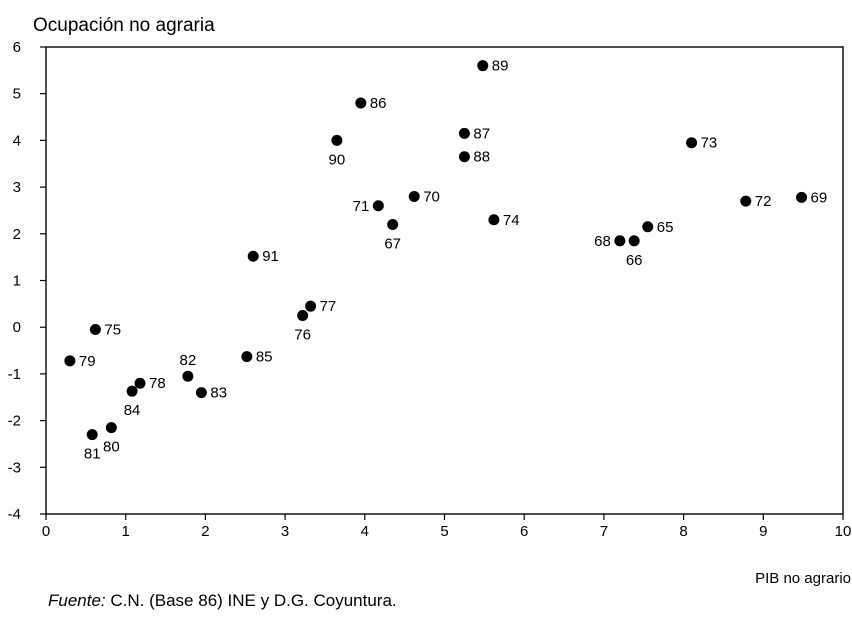 This screenshot has height=618, width=852. What do you see at coordinates (431, 196) in the screenshot?
I see `point-label: 70` at bounding box center [431, 196].